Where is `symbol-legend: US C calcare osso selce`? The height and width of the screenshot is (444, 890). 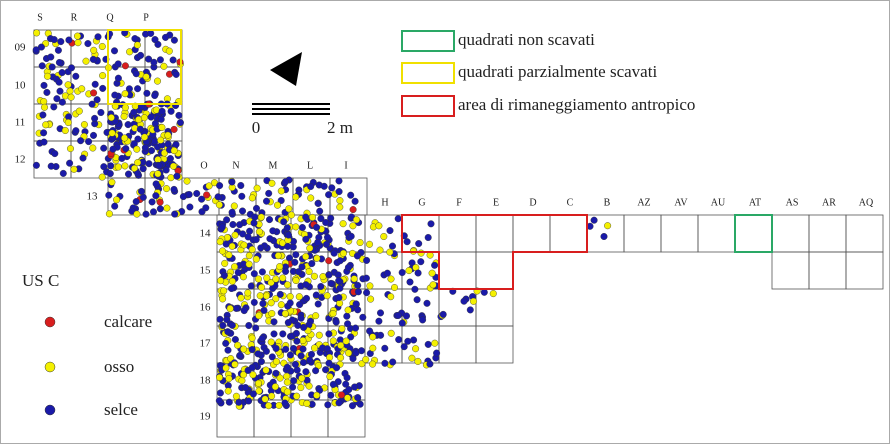 symbol-legend: US C calcare osso selce is located at coordinates (87, 345).